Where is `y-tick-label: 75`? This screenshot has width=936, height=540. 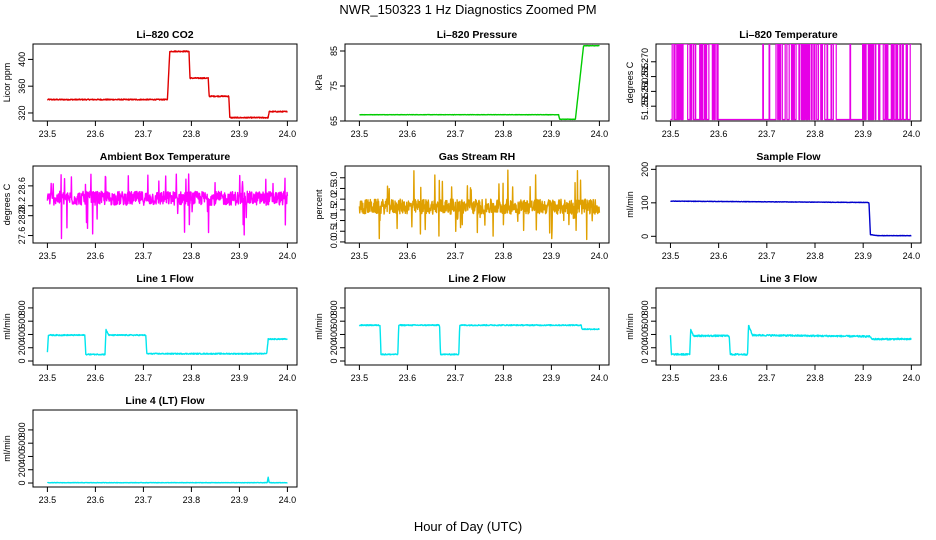 y-tick-label: 75 is located at coordinates (334, 86).